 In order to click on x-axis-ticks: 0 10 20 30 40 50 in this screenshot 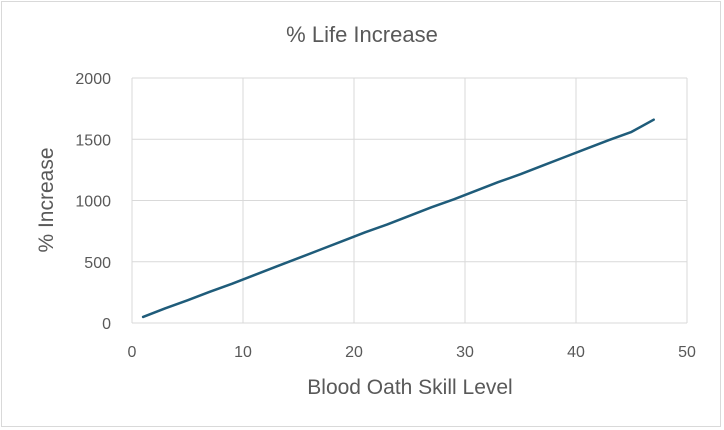, I will do `click(412, 352)`.